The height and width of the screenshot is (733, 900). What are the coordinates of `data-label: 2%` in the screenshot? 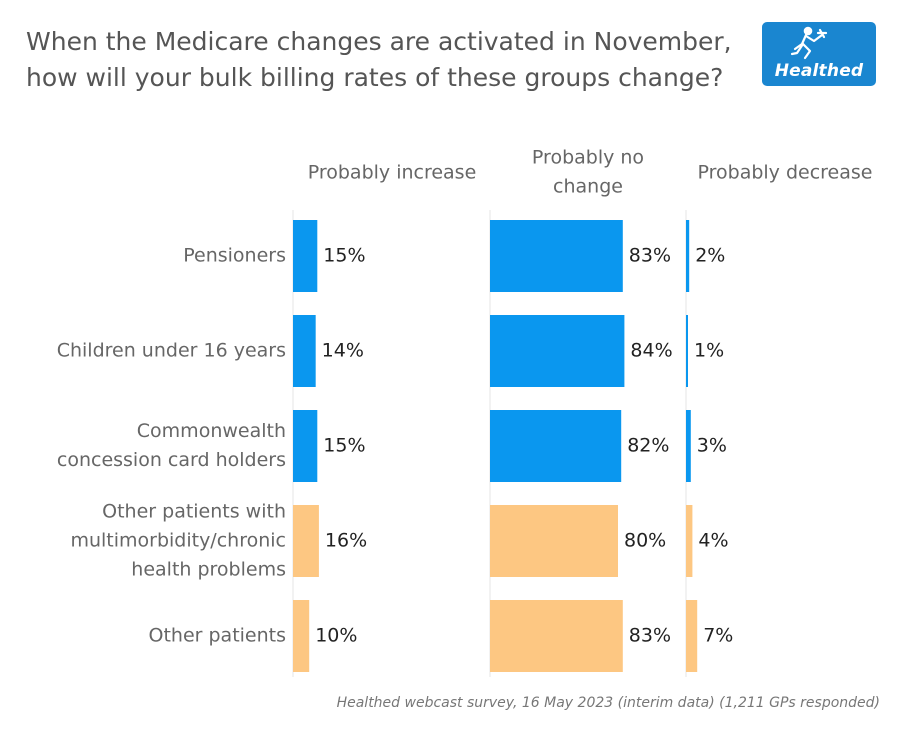 It's located at (710, 256).